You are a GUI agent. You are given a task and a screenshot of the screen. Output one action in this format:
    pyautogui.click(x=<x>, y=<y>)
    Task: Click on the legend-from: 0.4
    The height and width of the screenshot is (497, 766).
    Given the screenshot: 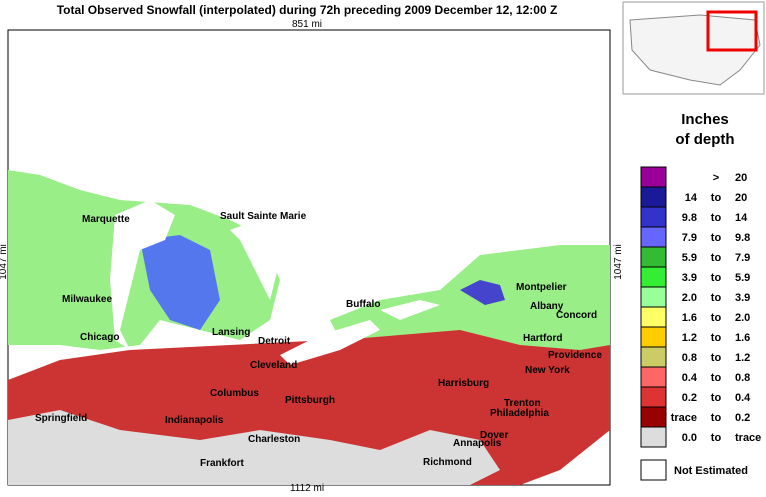 What is the action you would take?
    pyautogui.click(x=690, y=378)
    